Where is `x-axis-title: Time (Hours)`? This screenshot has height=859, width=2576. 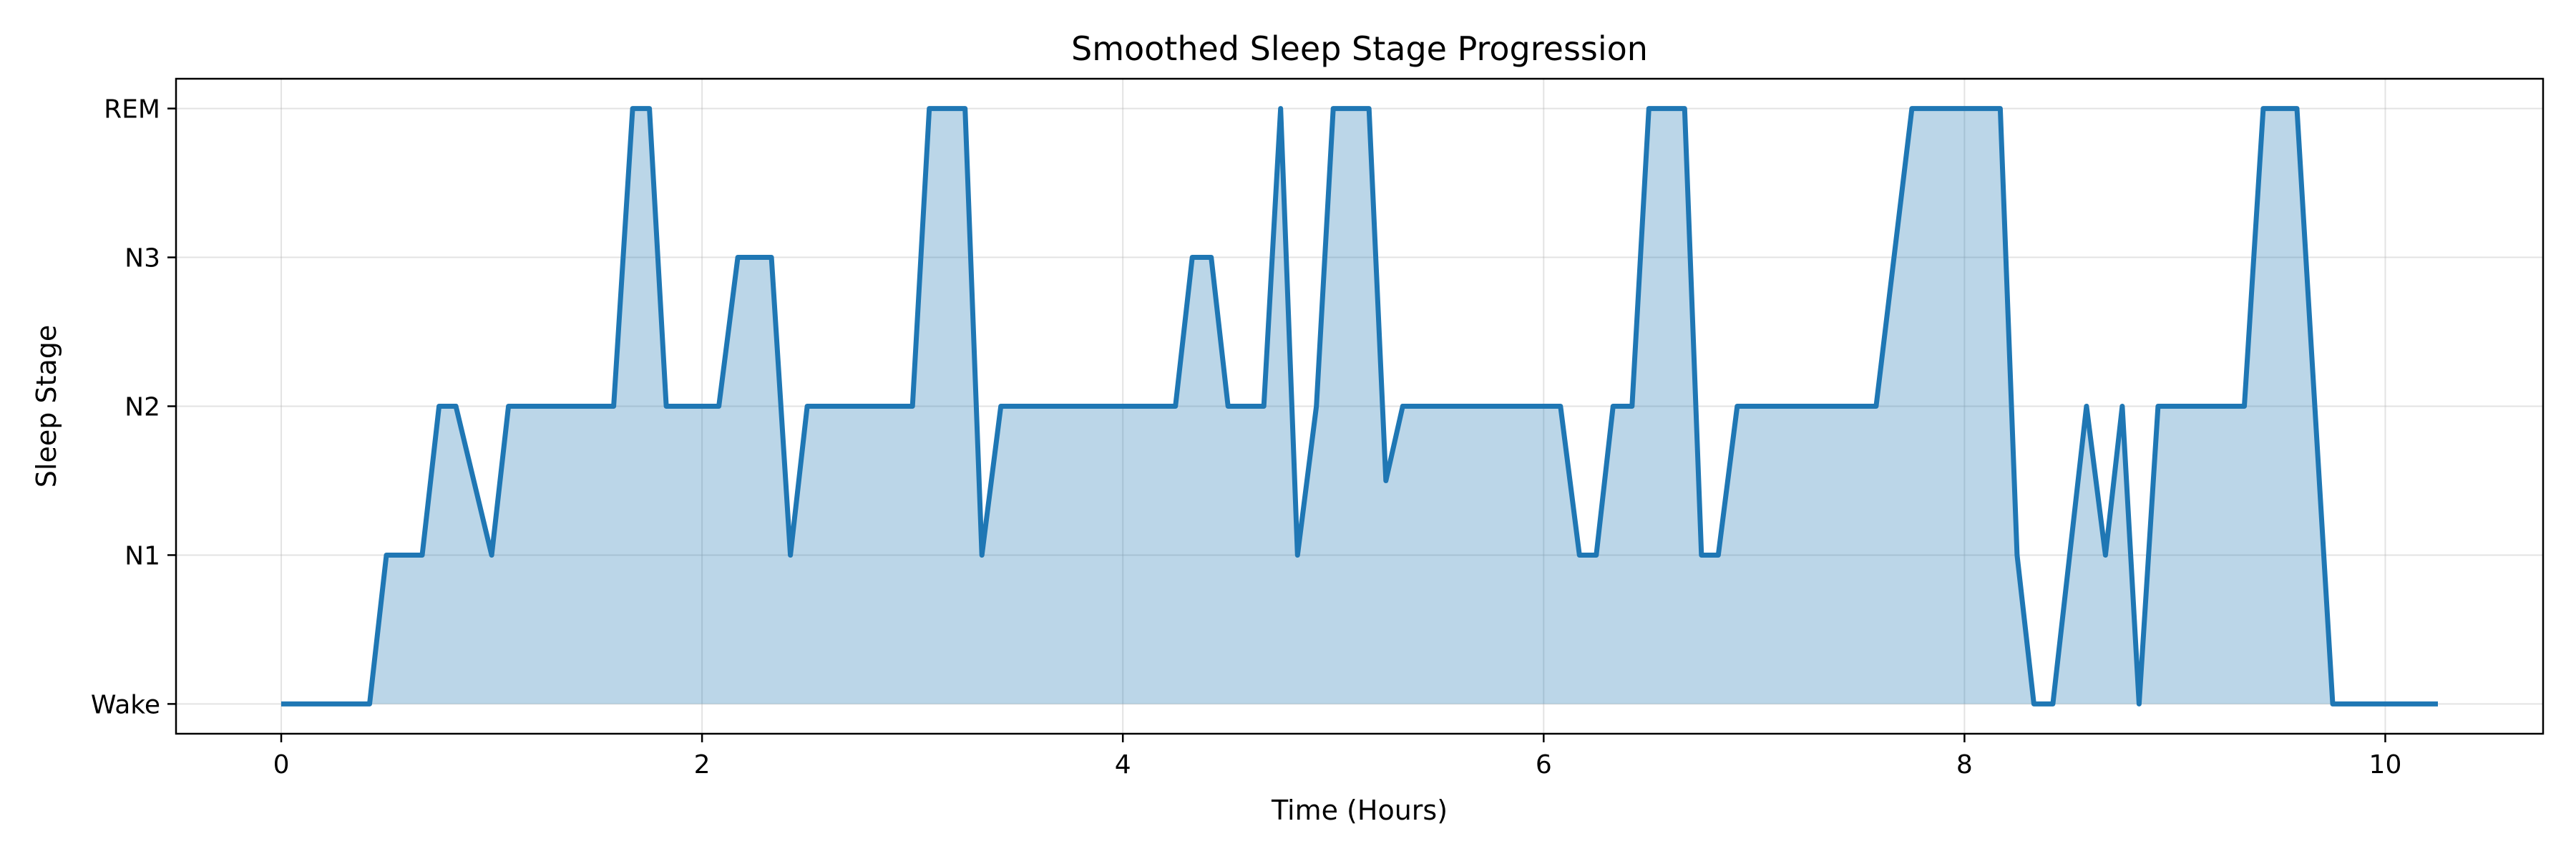
x-axis-title: Time (Hours) is located at coordinates (1359, 810).